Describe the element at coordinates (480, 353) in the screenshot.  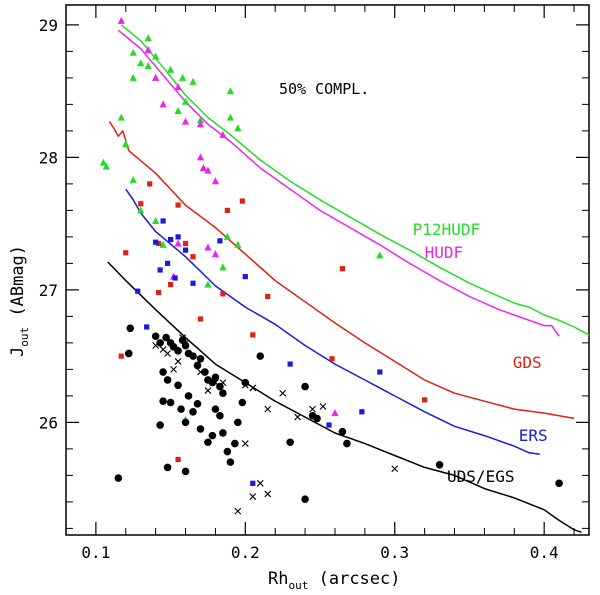
I see `curve-labels: P12HUDF HUDF GDS ERS UDS/EGS` at that location.